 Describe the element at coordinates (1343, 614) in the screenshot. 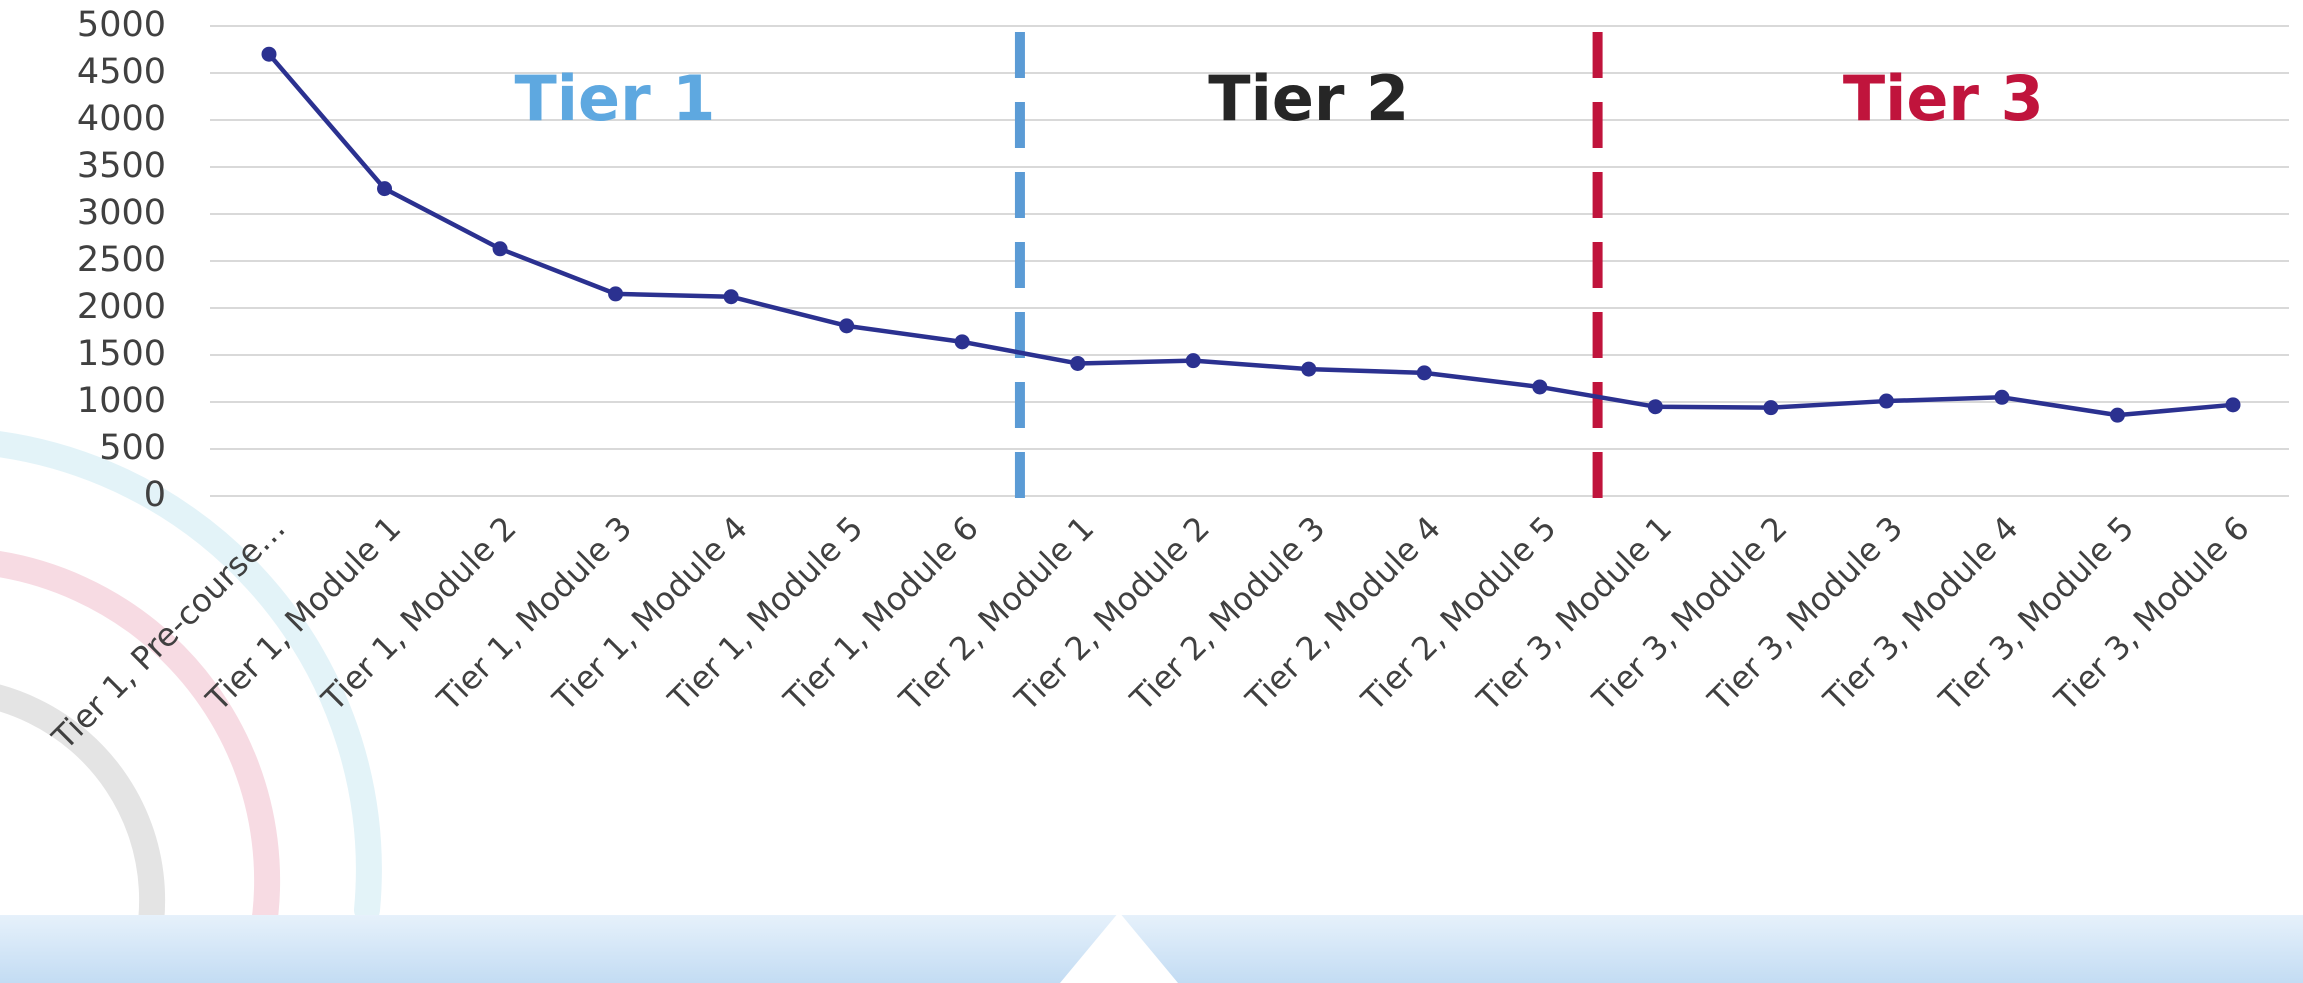

I see `x-tick-label: Tier 2, Module 4` at that location.